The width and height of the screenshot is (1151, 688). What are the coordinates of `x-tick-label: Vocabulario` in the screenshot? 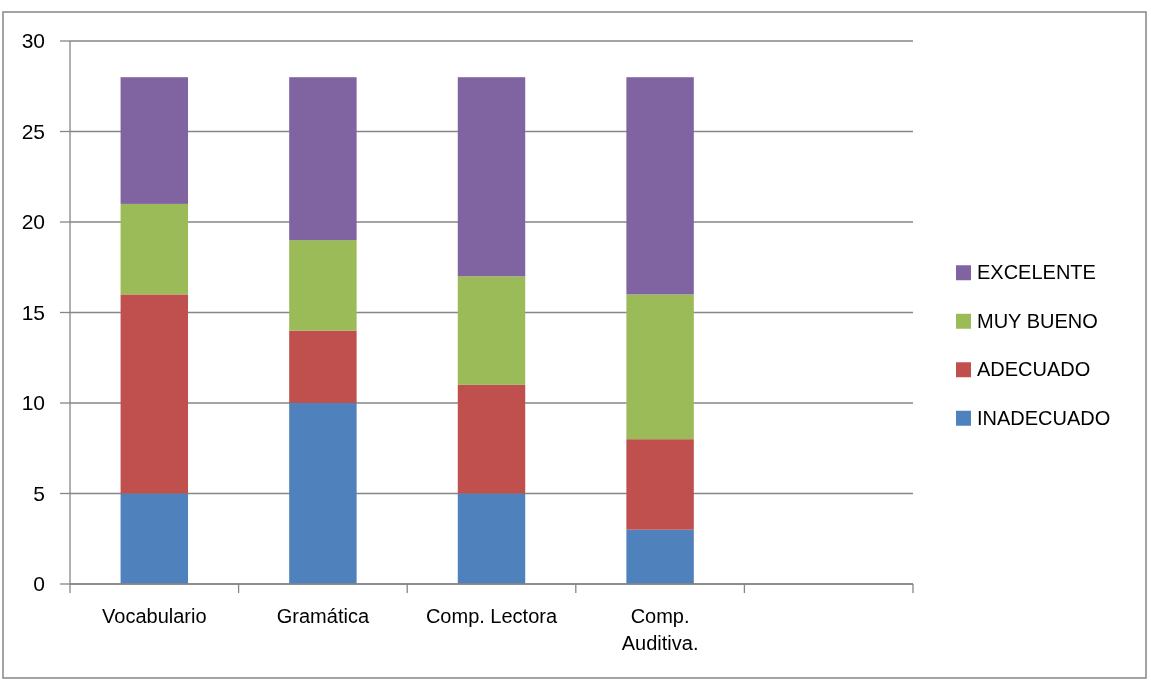 It's located at (154, 616).